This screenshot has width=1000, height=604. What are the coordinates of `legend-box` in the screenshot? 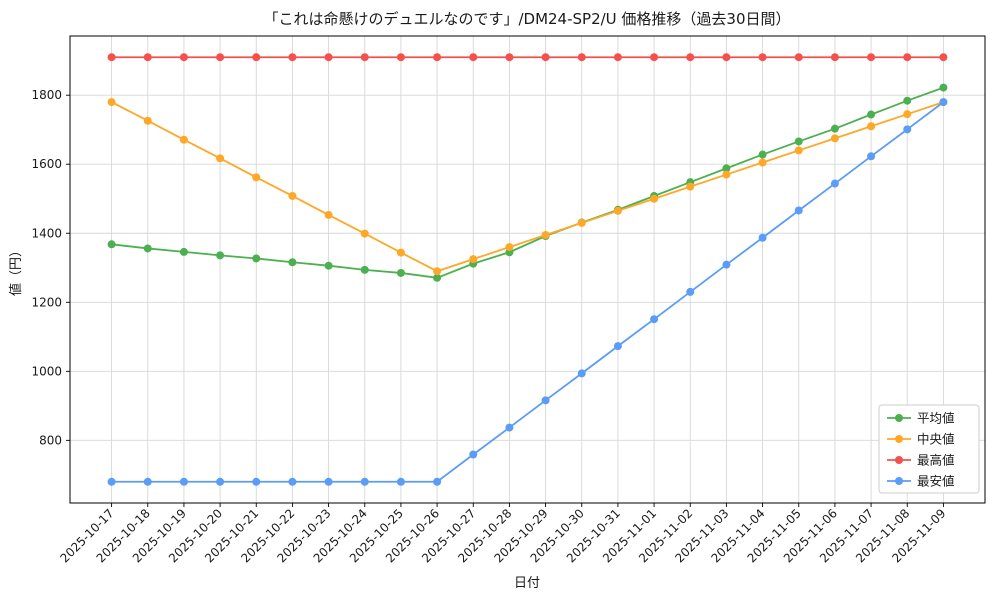 It's located at (929, 449).